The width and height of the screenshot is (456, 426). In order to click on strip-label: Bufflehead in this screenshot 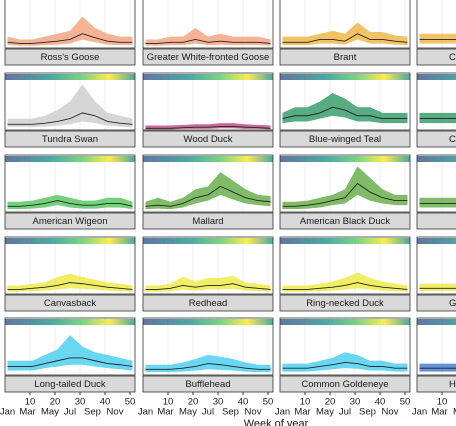, I will do `click(207, 384)`.